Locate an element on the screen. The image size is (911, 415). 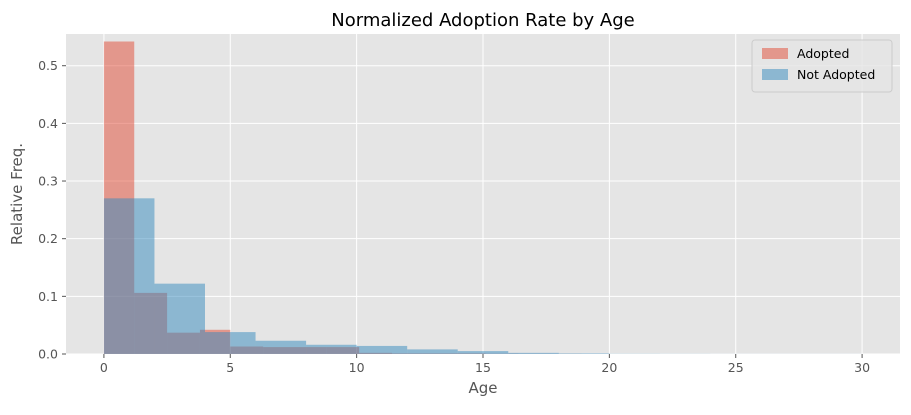
x-axis-label: Age is located at coordinates (482, 388).